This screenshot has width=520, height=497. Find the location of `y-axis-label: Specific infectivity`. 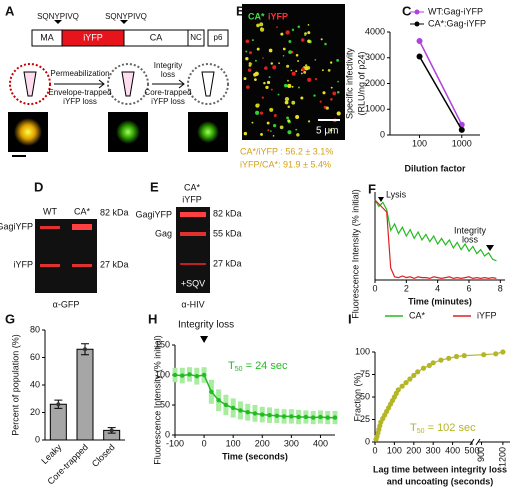

y-axis-label: Specific infectivity is located at coordinates (349, 83).